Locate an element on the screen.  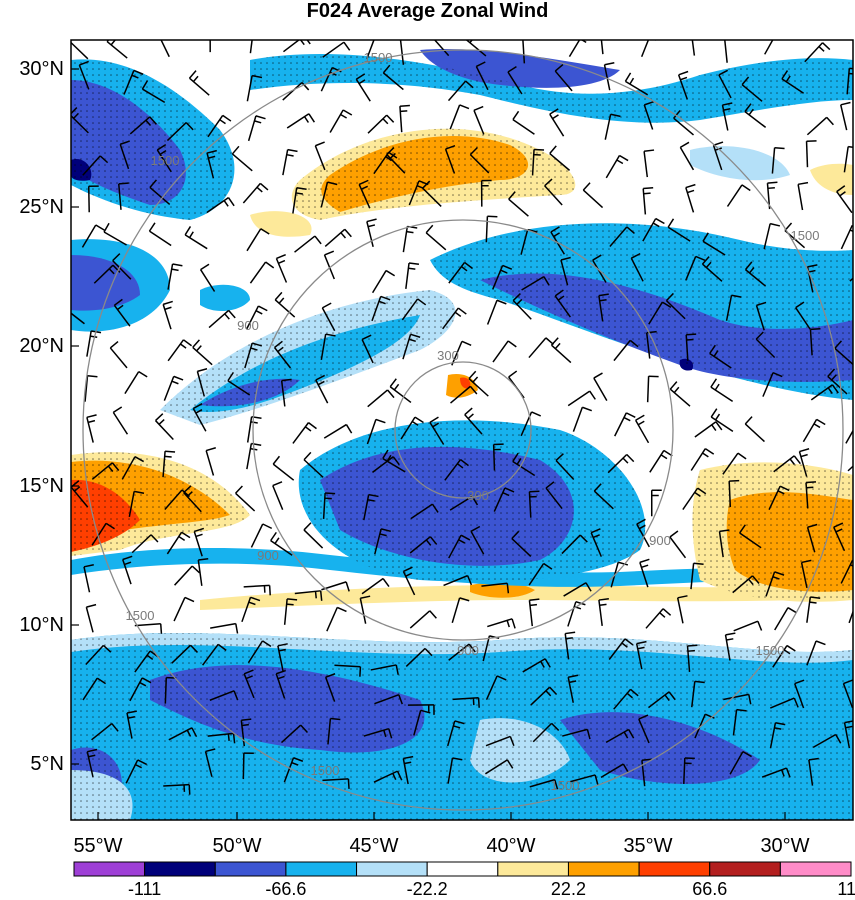
colorbar is located at coordinates (462, 869).